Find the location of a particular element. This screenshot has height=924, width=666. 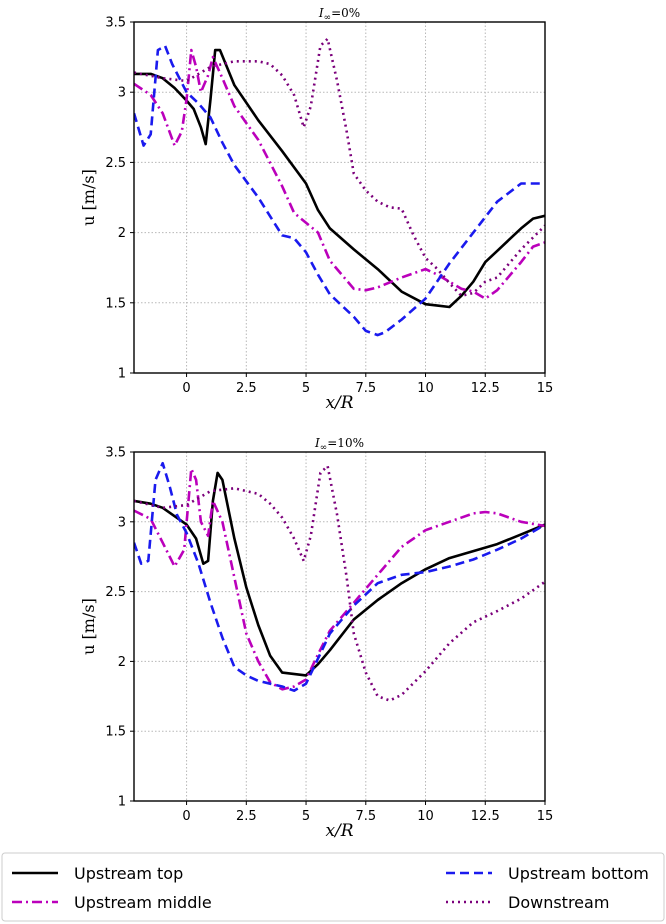

chart-title: I∞=0% is located at coordinates (339, 14).